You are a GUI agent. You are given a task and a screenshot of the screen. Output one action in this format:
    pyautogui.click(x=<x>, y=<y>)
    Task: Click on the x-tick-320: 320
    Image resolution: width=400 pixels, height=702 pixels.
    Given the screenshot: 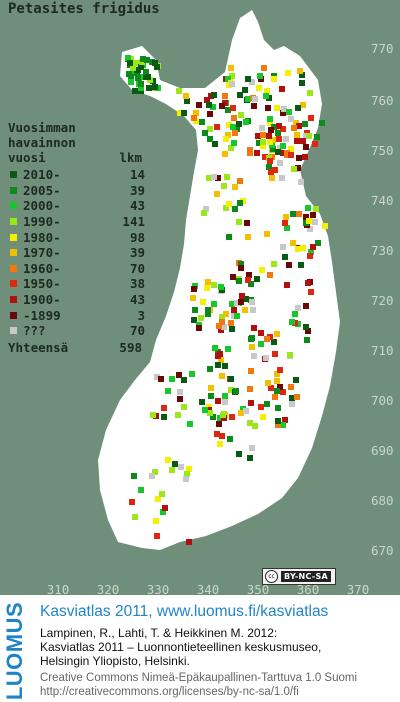 What is the action you would take?
    pyautogui.click(x=108, y=588)
    